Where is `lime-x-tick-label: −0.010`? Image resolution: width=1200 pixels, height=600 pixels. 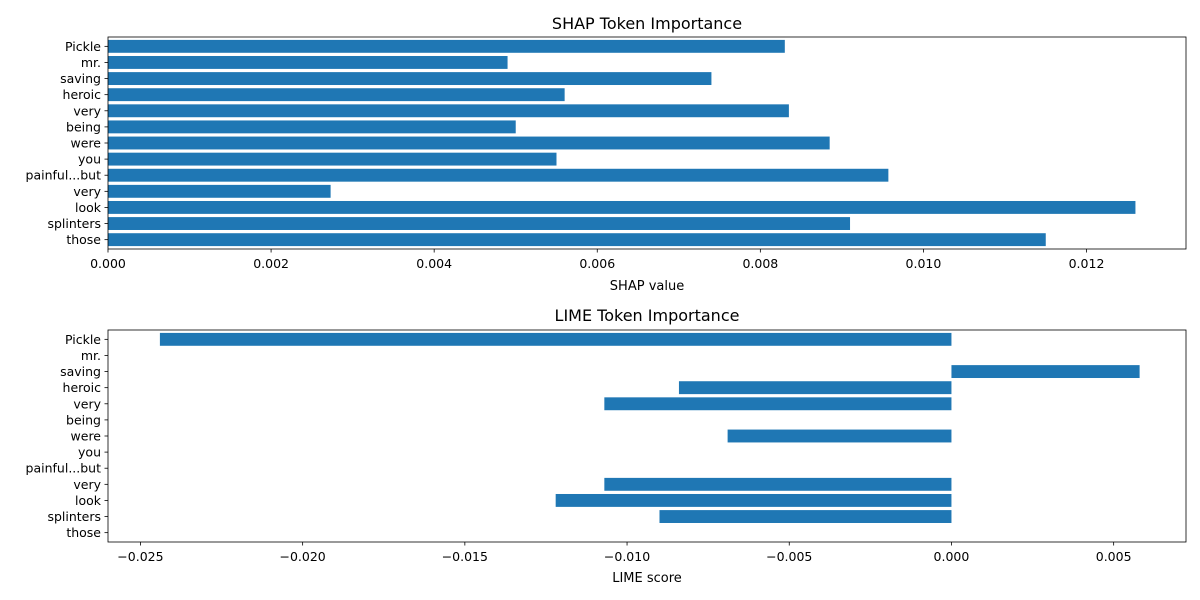
lime-x-tick-label: −0.010 is located at coordinates (627, 556).